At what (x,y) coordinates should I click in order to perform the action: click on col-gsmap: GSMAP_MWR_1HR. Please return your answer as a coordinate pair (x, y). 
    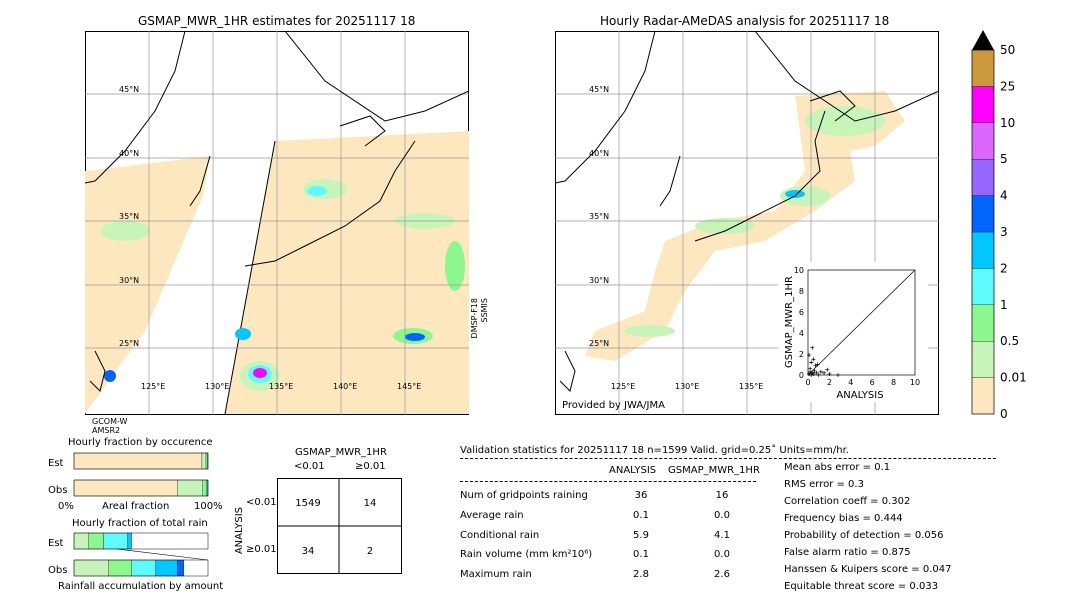
    Looking at the image, I should click on (714, 470).